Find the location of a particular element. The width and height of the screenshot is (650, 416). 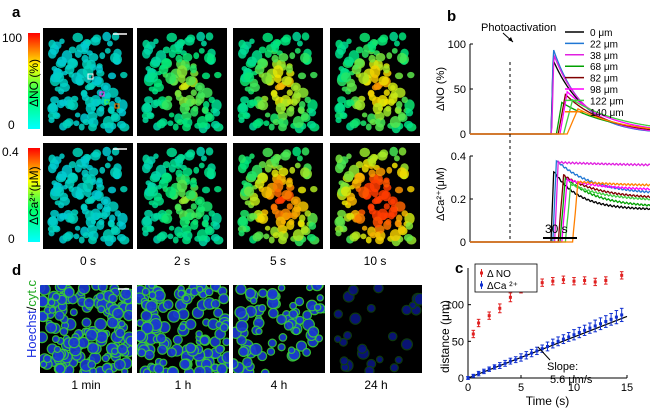

legend-entry: 0 μm is located at coordinates (601, 33).